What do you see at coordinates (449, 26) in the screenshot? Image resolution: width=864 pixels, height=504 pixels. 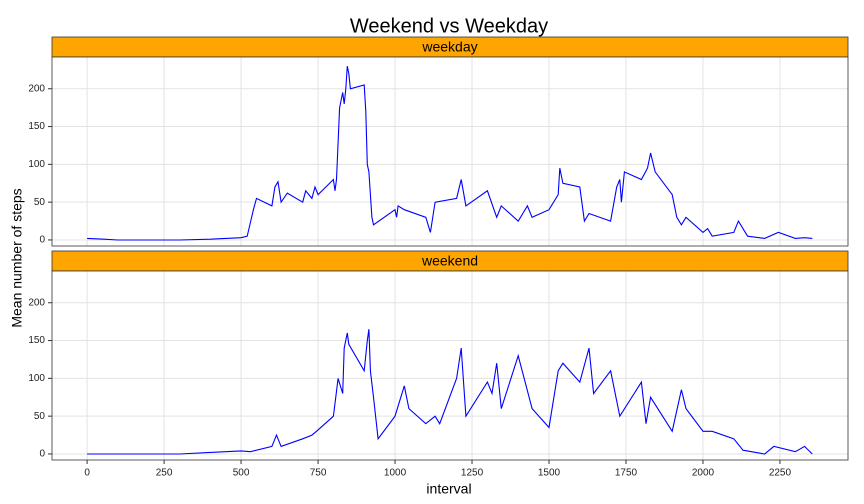 I see `chart-title: Weekend vs Weekday` at bounding box center [449, 26].